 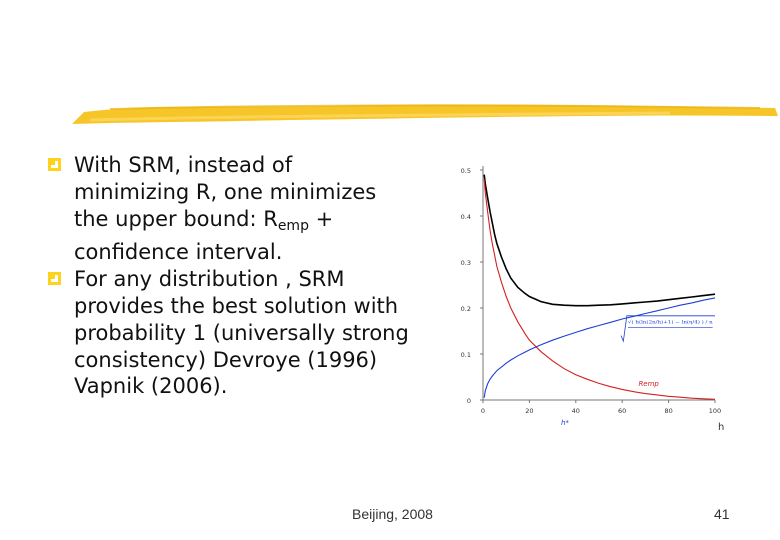 What do you see at coordinates (466, 171) in the screenshot?
I see `y-tick-label: 0.5` at bounding box center [466, 171].